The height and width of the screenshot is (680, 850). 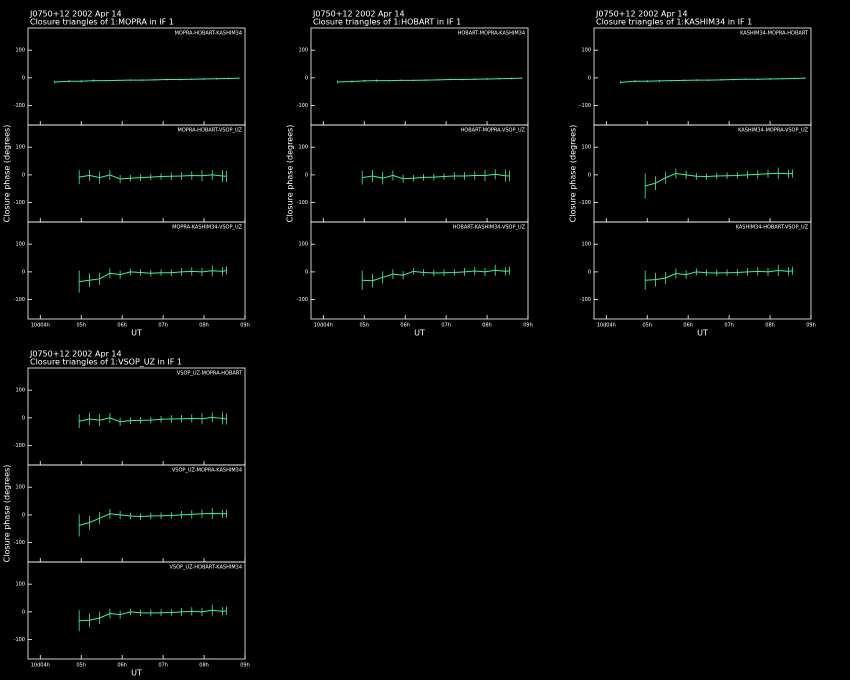 What do you see at coordinates (210, 131) in the screenshot?
I see `panel-label: MOPRA-HOBART-VSOP_UZ` at bounding box center [210, 131].